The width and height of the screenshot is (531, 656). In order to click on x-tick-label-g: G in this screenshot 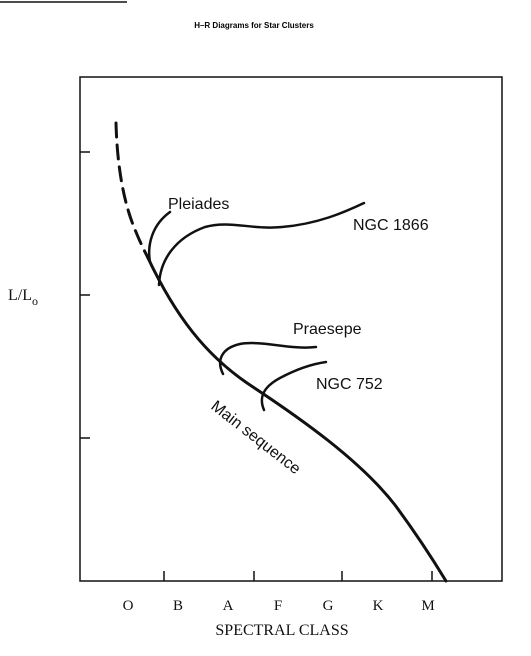, I will do `click(328, 606)`.